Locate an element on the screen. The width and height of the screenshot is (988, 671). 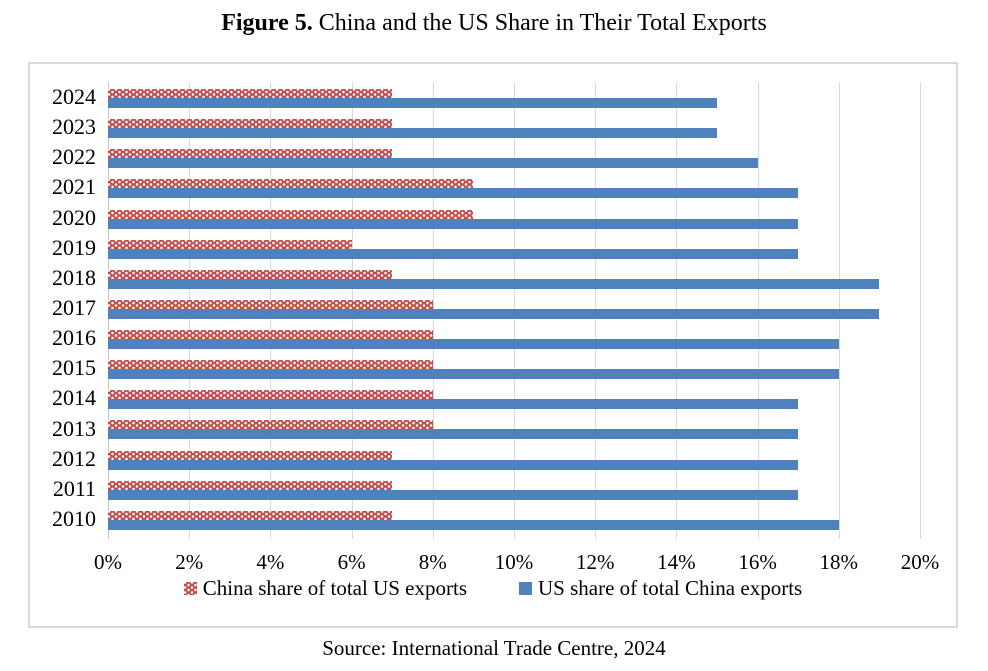
x-tick-label: 8% is located at coordinates (432, 562).